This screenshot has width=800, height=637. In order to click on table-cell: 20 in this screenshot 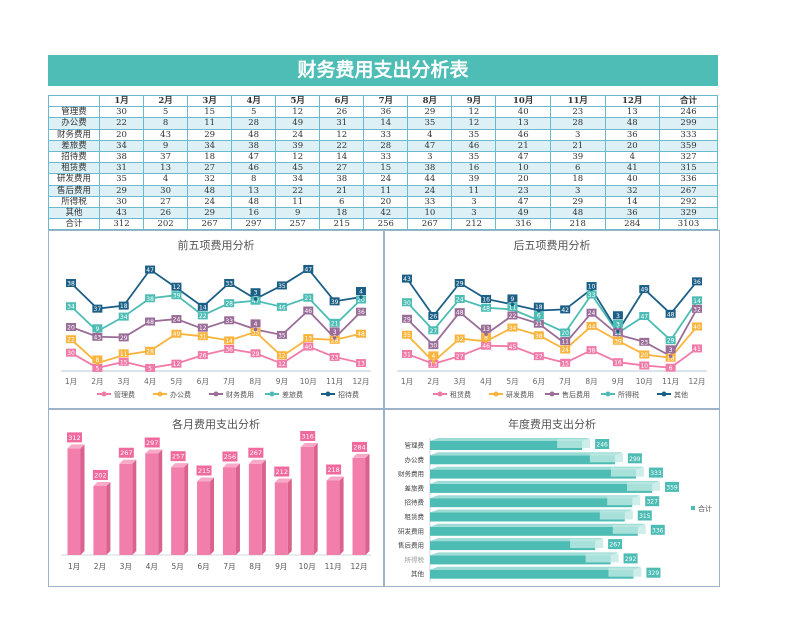, I will do `click(121, 134)`.